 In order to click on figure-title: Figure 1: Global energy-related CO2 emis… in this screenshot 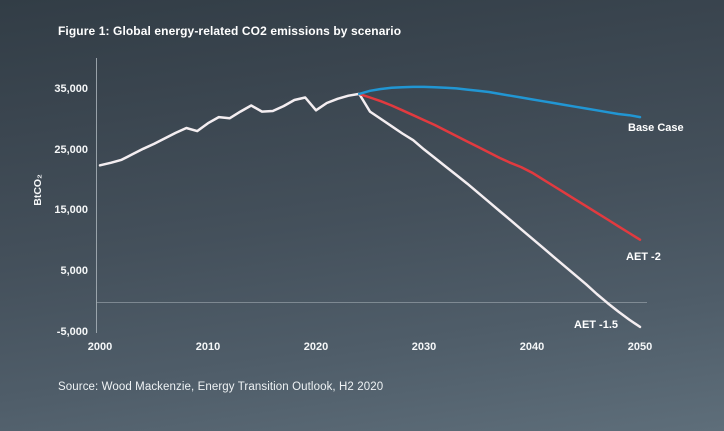, I will do `click(230, 31)`.